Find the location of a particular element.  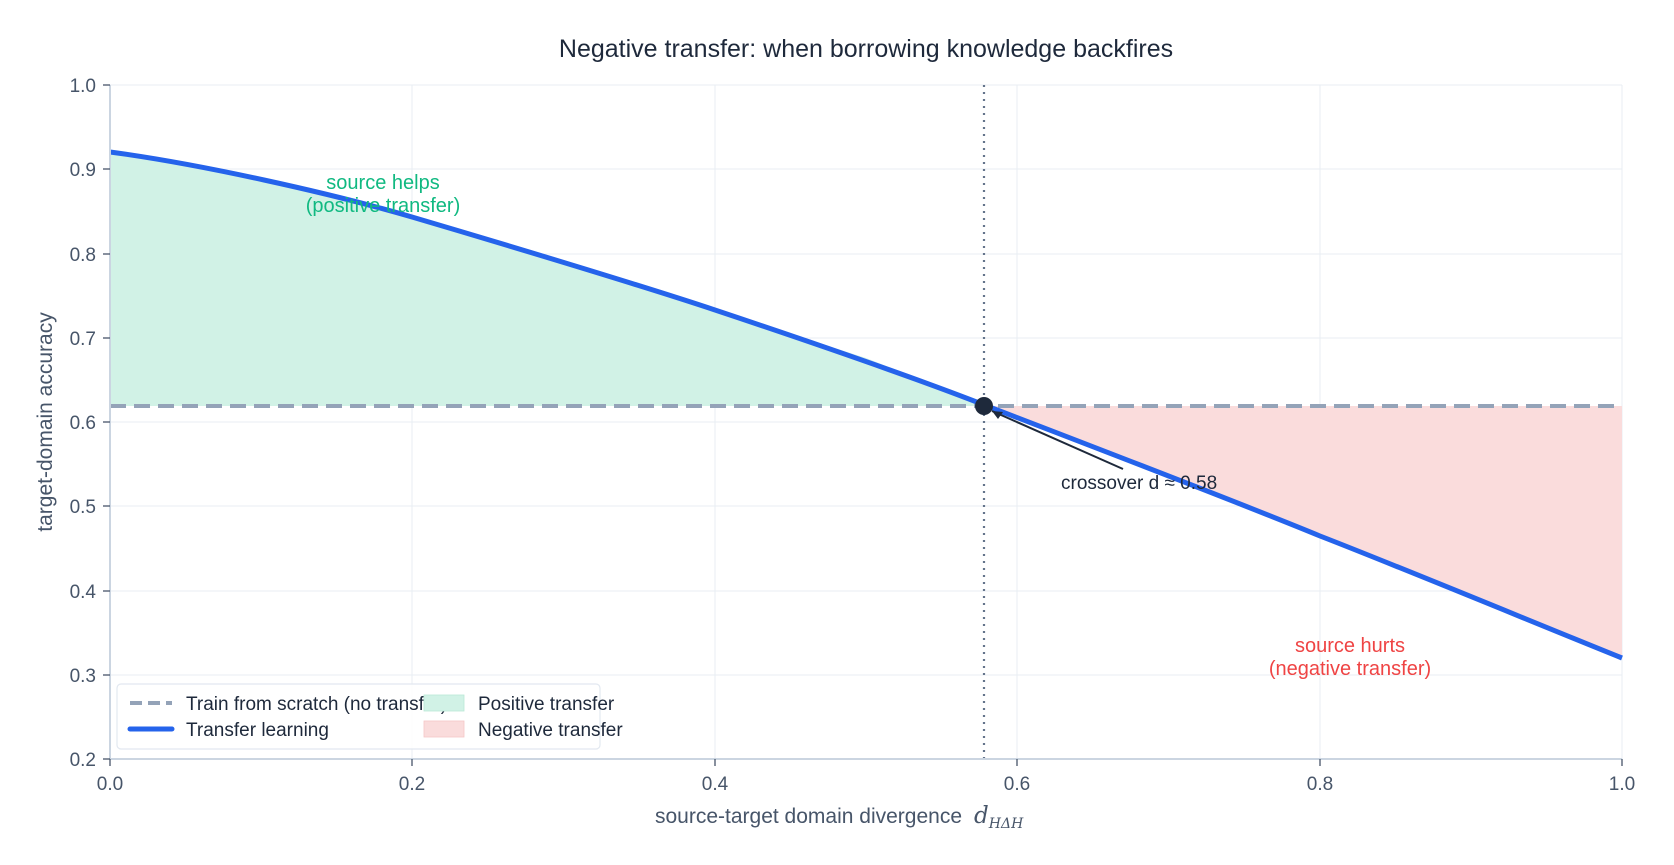

legend-label-baseline: Train from scratch (no transfer) is located at coordinates (316, 704).